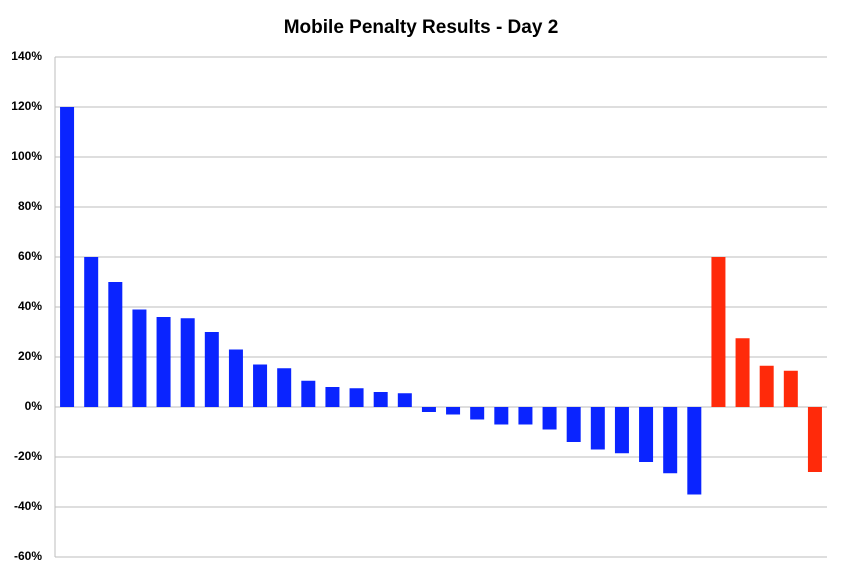 The height and width of the screenshot is (571, 841). I want to click on y-tick-label: -20%, so click(28, 456).